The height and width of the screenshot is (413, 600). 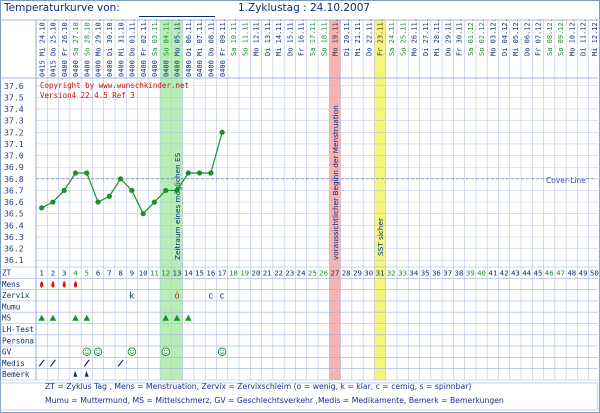 I want to click on date-header: Mi 05.12., so click(x=516, y=37).